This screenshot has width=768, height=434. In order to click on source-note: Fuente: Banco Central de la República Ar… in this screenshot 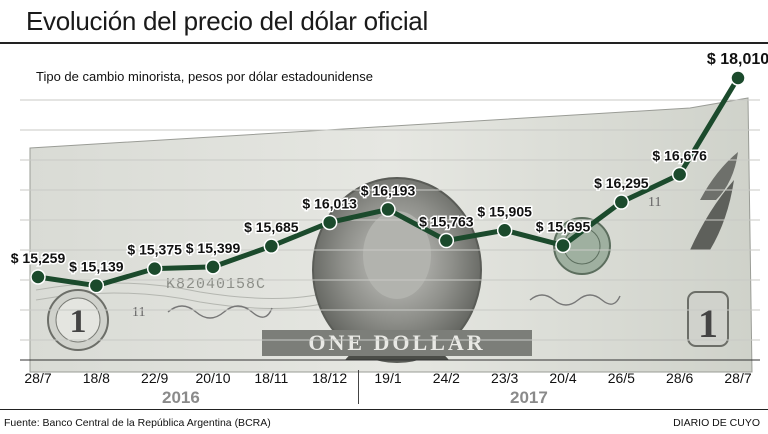, I will do `click(137, 423)`.